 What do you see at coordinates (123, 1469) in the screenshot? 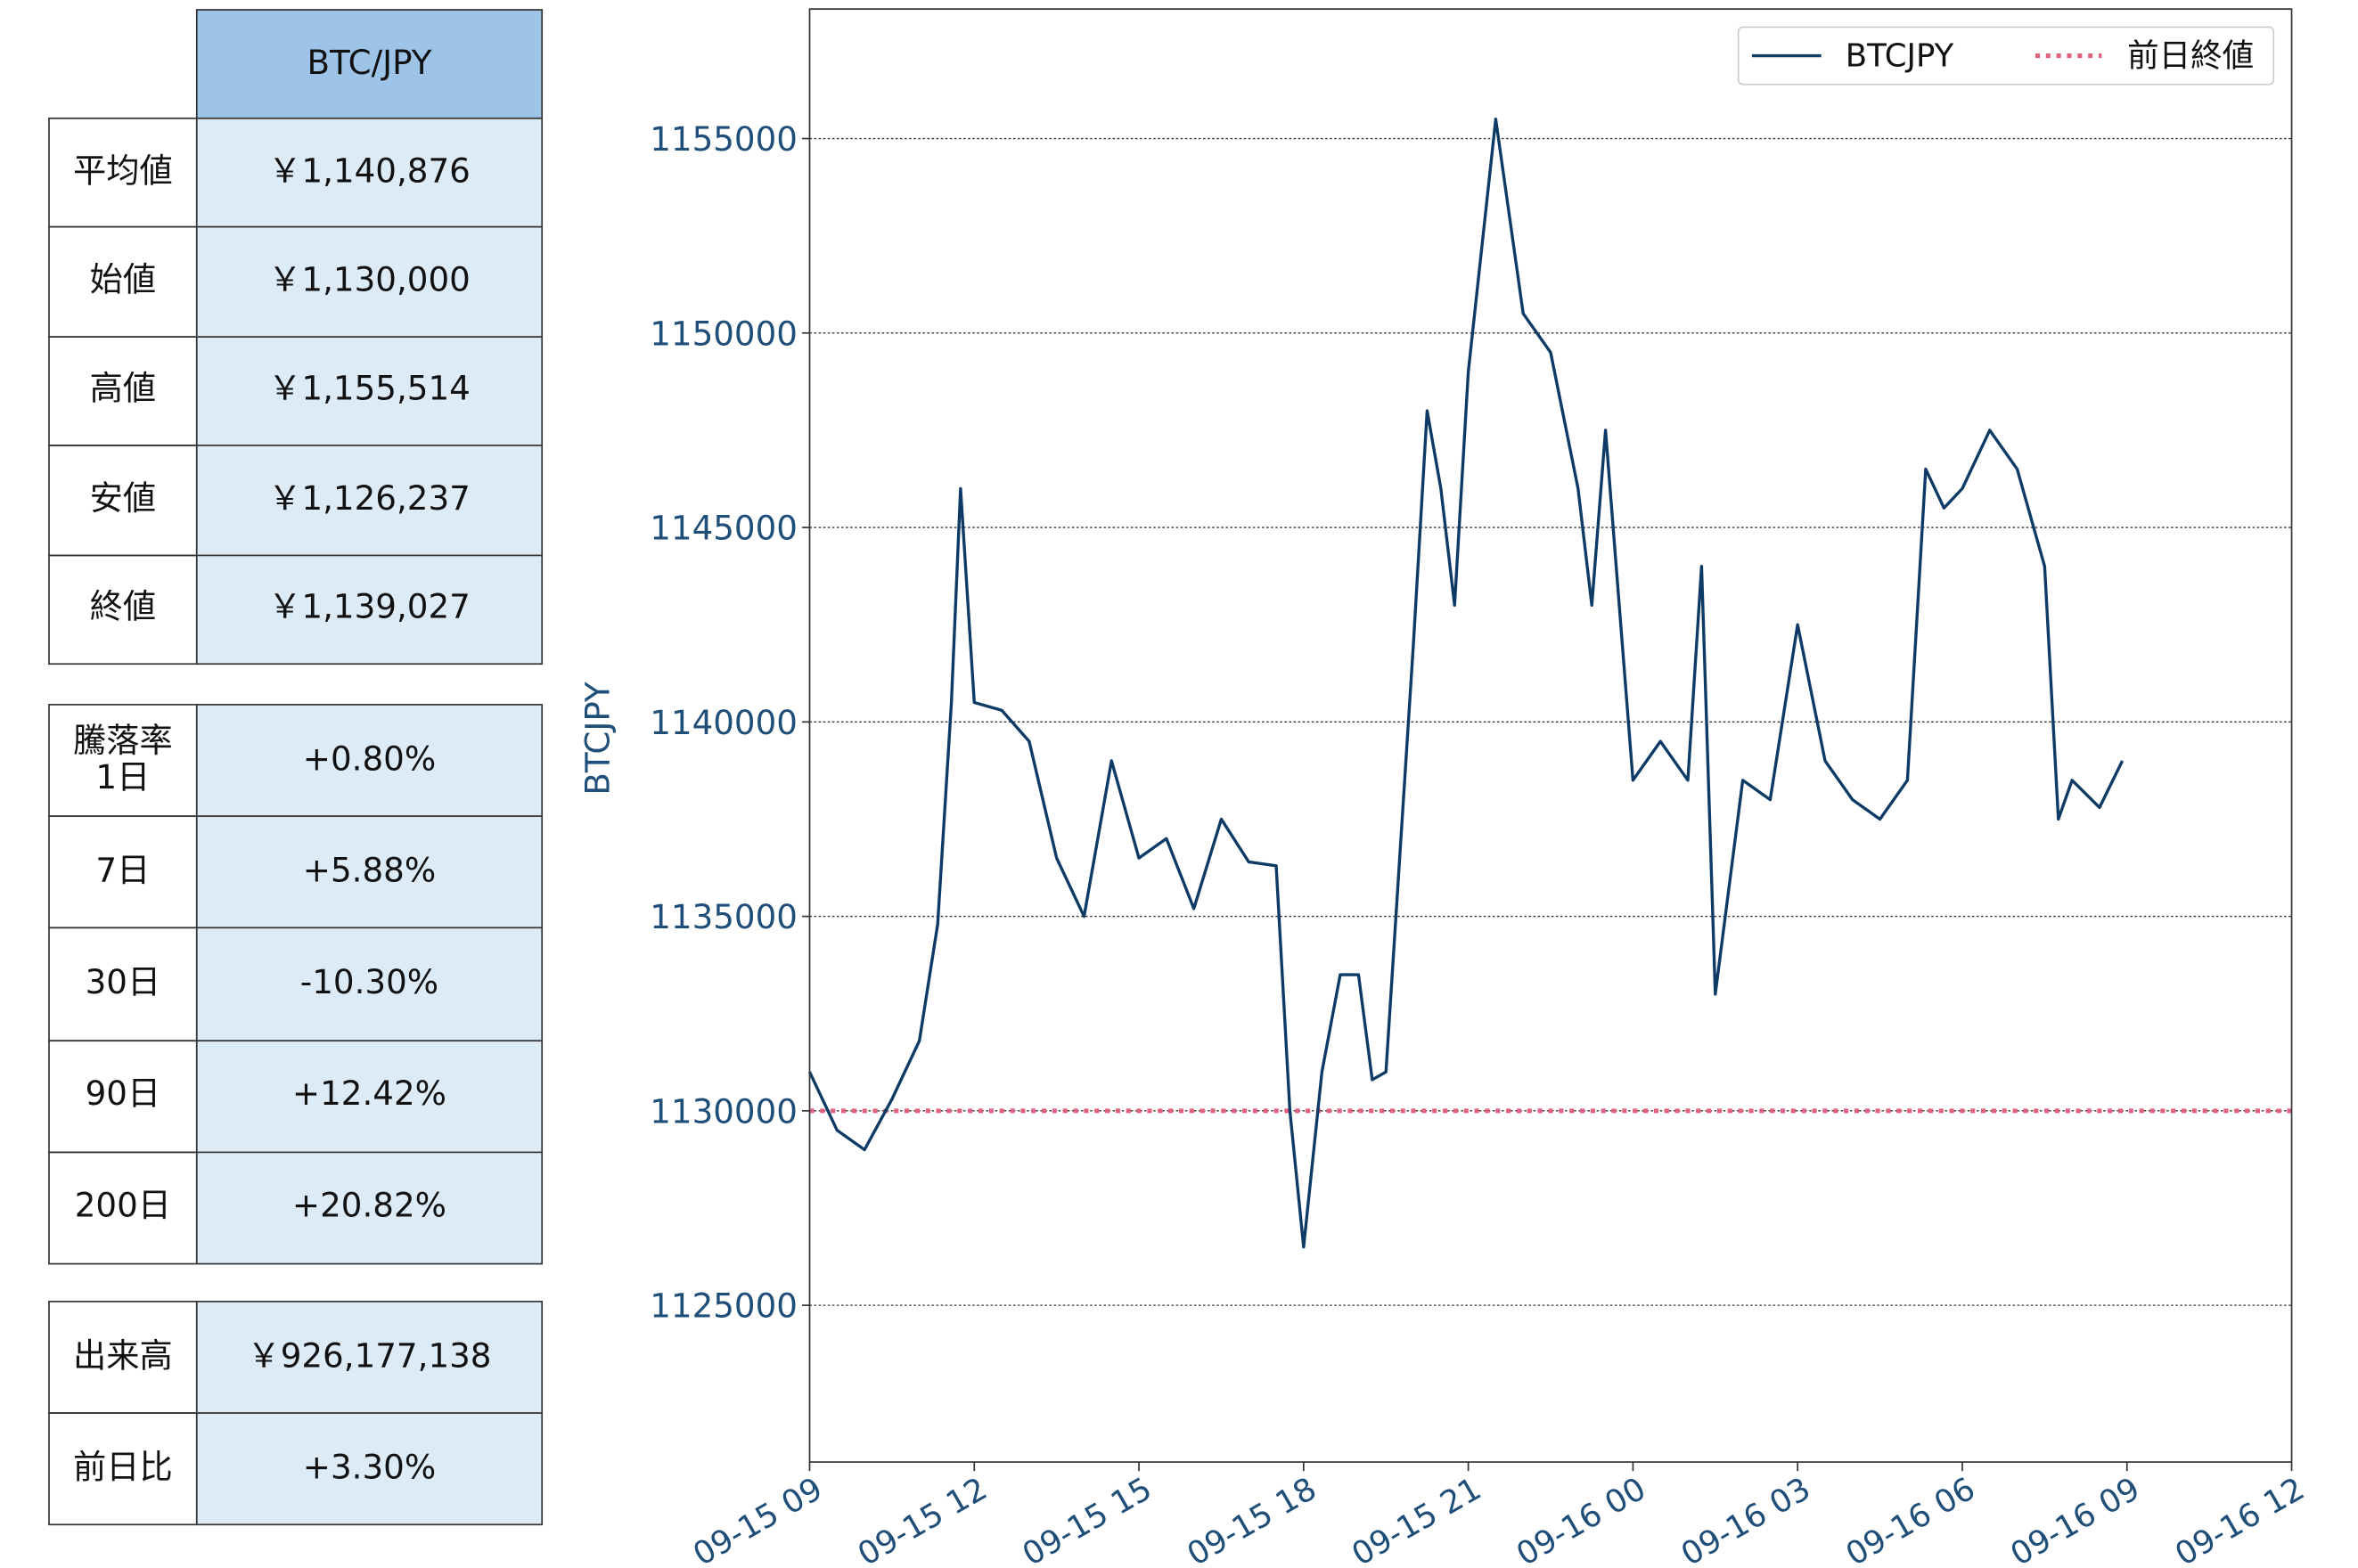
I see `row-label: 前日比` at bounding box center [123, 1469].